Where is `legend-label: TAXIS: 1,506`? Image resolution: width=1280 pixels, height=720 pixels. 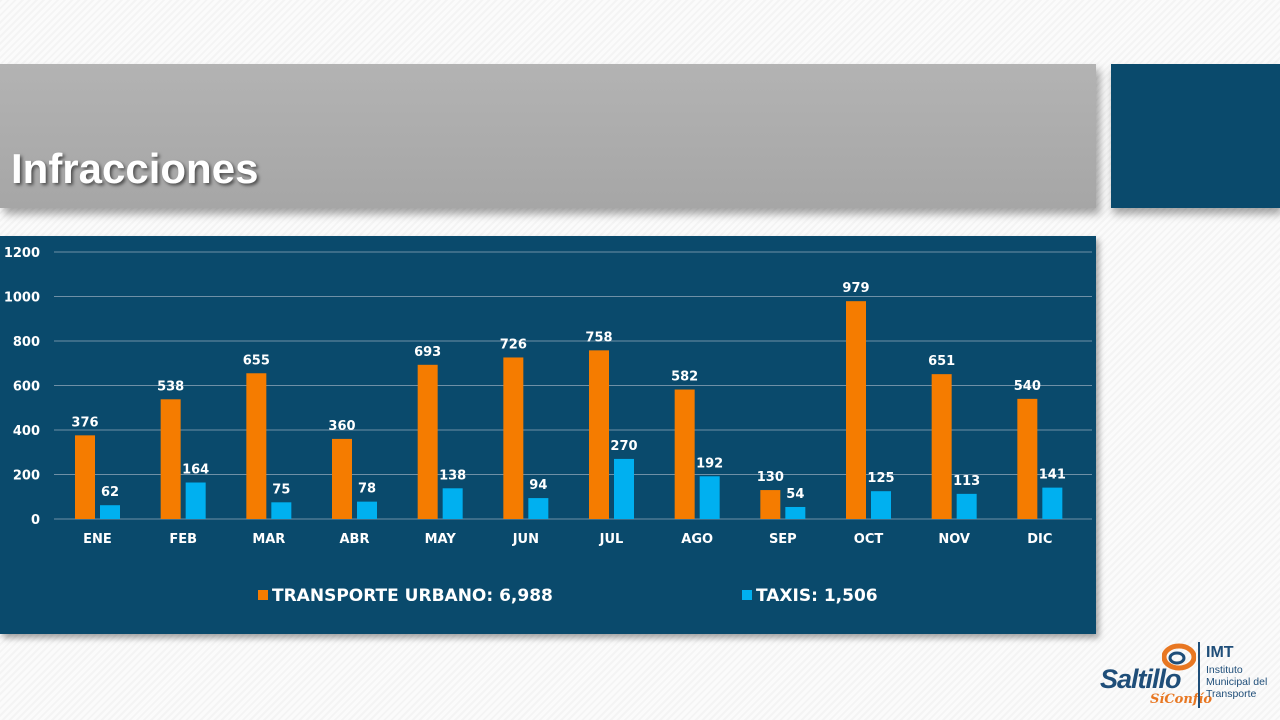
legend-label: TAXIS: 1,506 is located at coordinates (817, 596).